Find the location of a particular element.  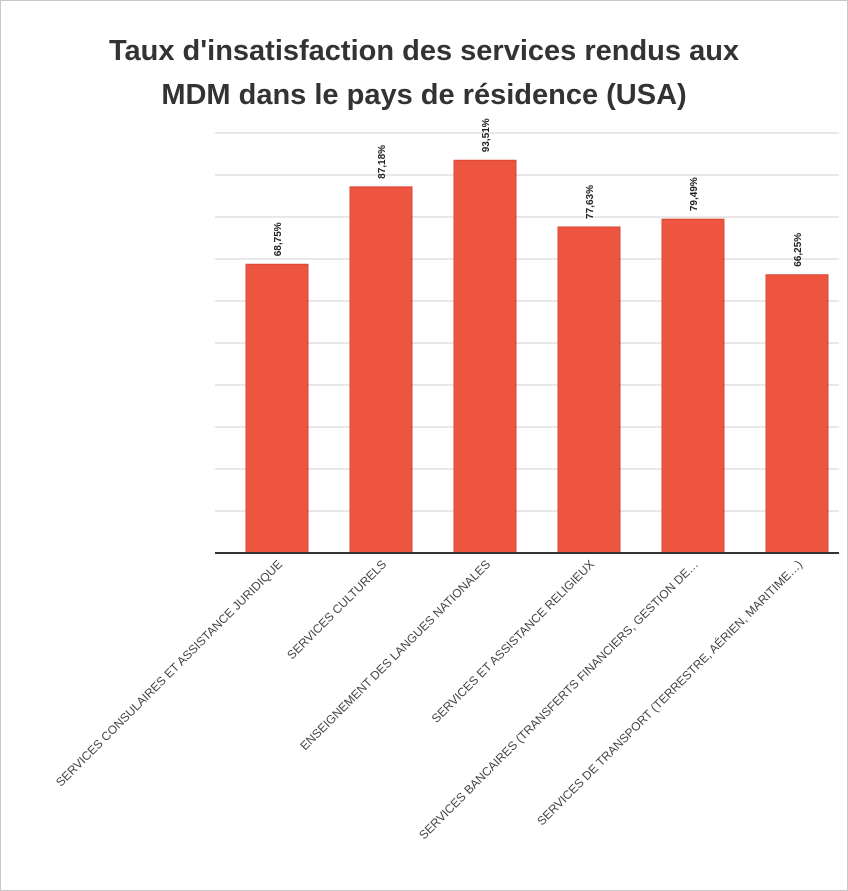

value-label: 68,75% is located at coordinates (278, 239).